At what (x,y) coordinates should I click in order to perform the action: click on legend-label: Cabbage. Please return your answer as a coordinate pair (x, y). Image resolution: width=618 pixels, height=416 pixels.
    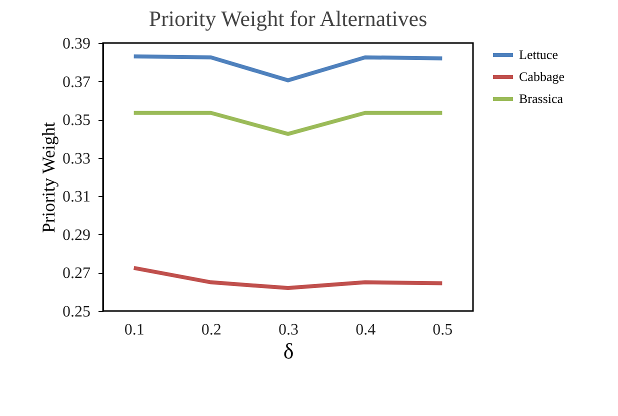
    Looking at the image, I should click on (542, 76).